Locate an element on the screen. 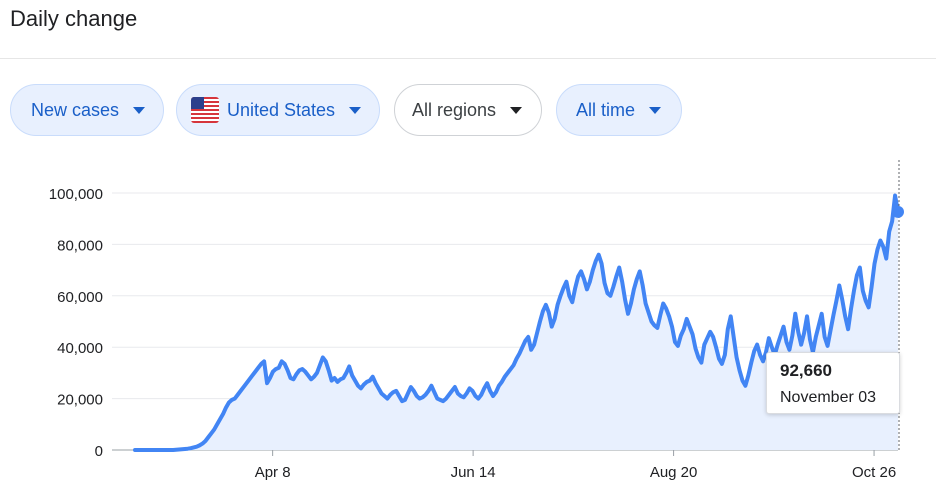 The image size is (936, 494). metric-filter-chip: New cases is located at coordinates (87, 110).